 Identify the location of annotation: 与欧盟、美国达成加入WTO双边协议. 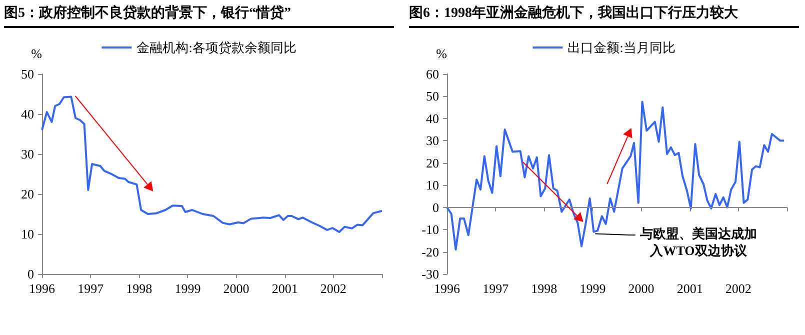
(698, 242).